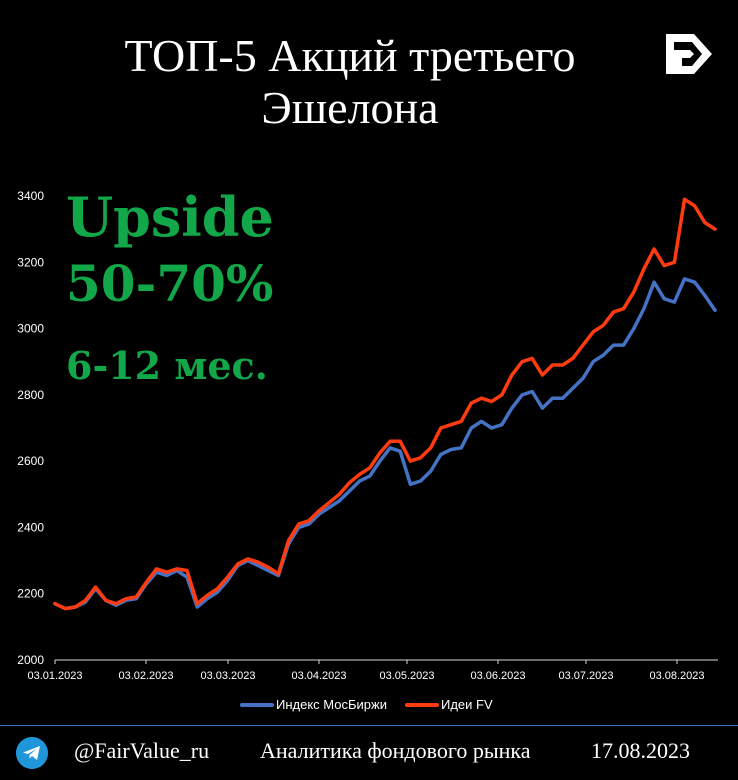 The width and height of the screenshot is (738, 780). Describe the element at coordinates (497, 676) in the screenshot. I see `x-tick-label: 03.06.2023` at that location.